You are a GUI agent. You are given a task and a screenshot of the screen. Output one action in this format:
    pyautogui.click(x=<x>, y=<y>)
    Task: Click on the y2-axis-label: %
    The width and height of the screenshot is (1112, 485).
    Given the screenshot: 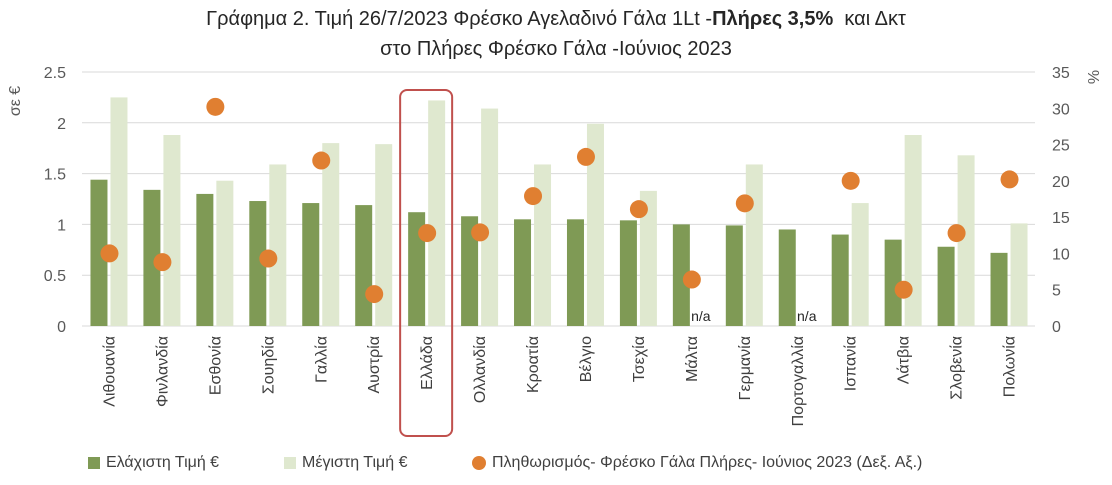 What is the action you would take?
    pyautogui.click(x=1094, y=77)
    